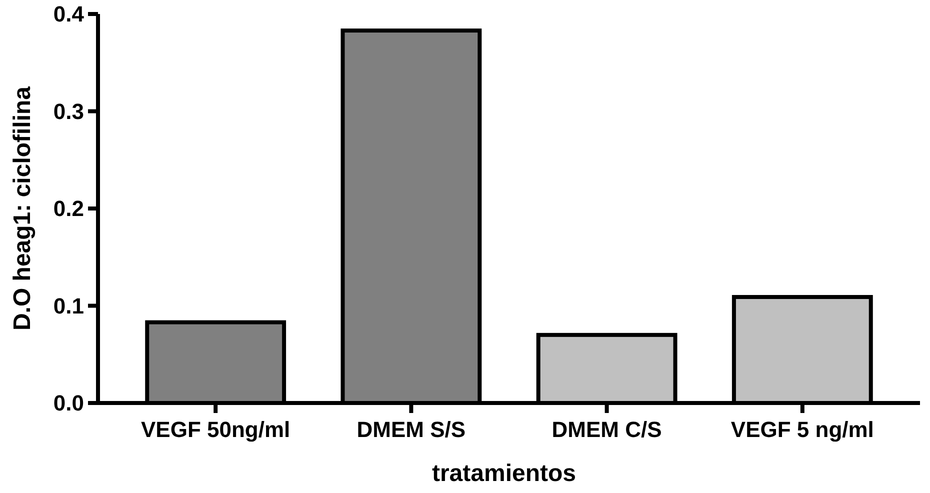  Describe the element at coordinates (68, 403) in the screenshot. I see `y-tick-label: 0.0` at that location.